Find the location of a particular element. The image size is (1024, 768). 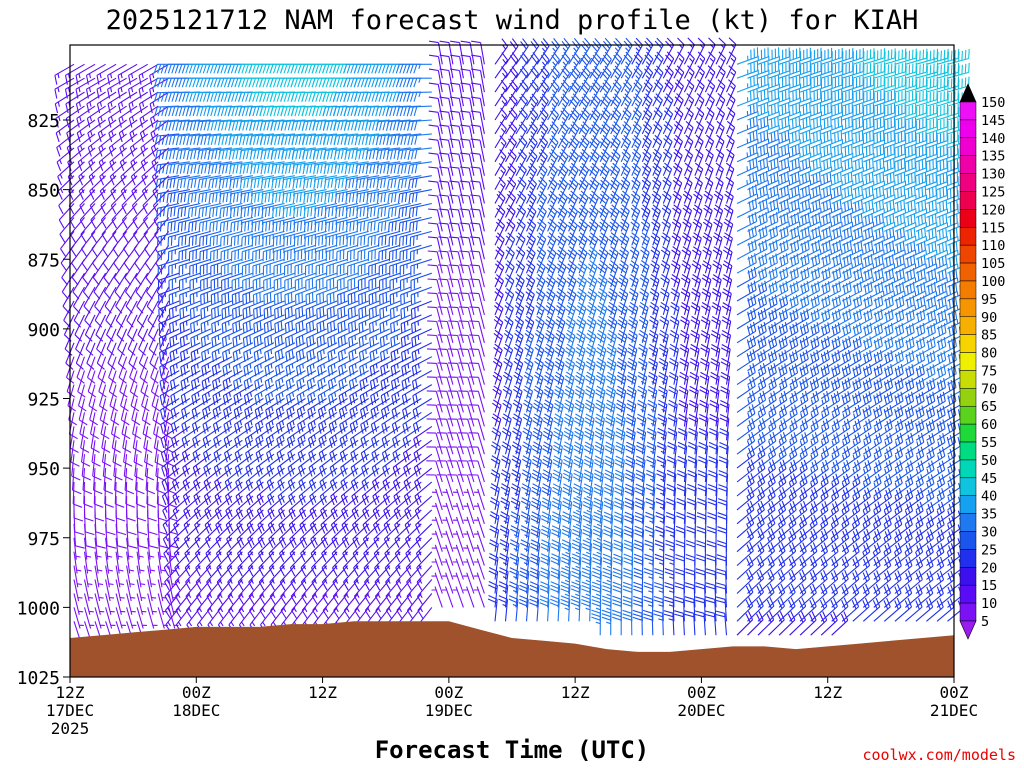

colorbar-swatch is located at coordinates (968, 469).